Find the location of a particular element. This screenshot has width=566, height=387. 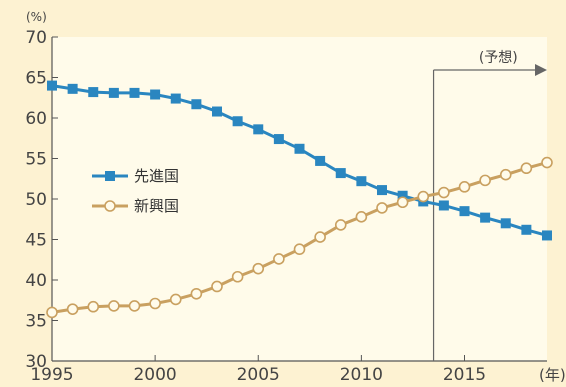

legend-label-1: 新興国 is located at coordinates (156, 206).